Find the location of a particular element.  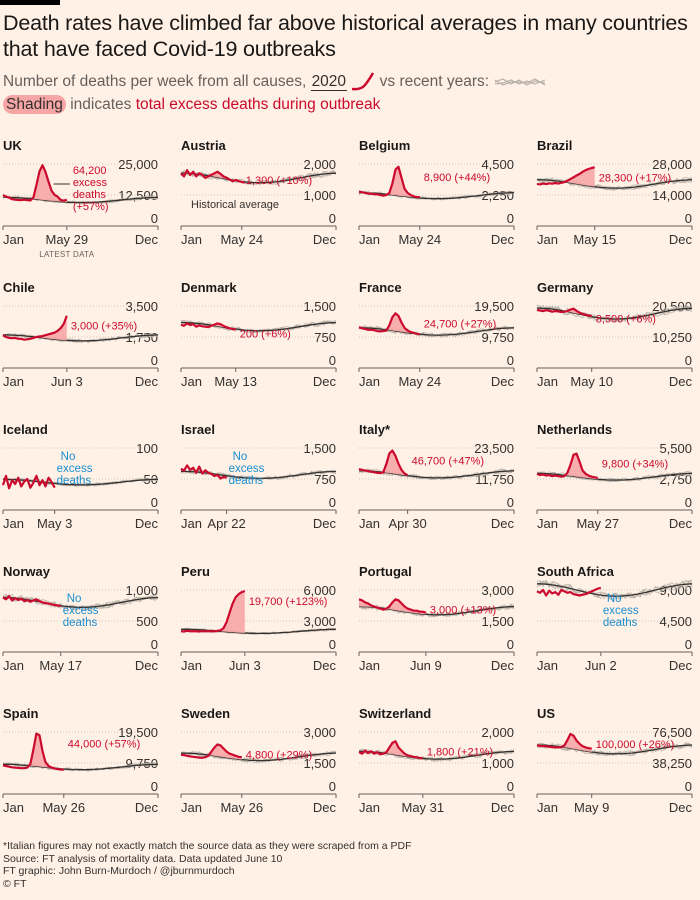

annotation: 19,700 (+123%) is located at coordinates (288, 602).